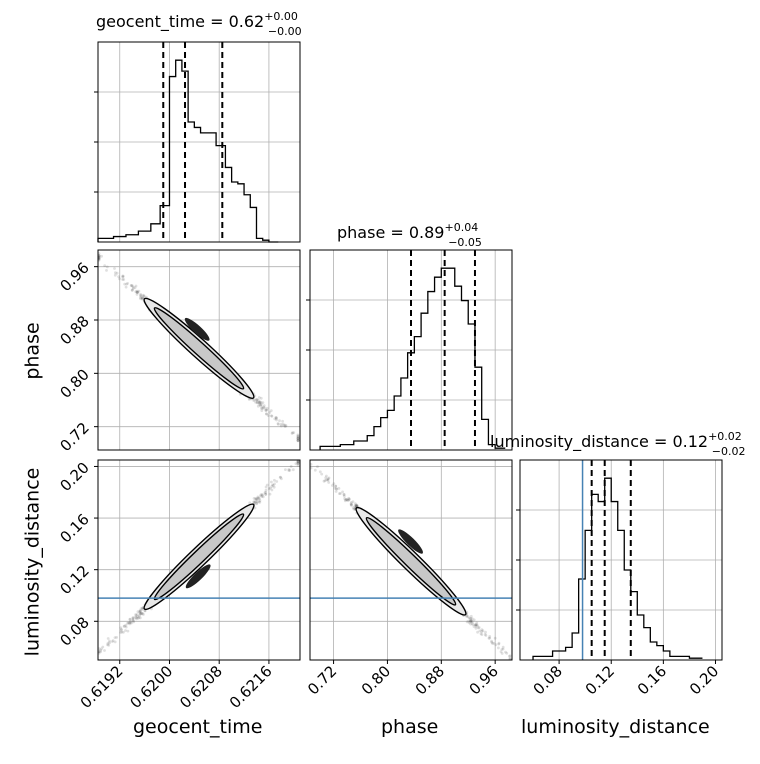 The image size is (760, 764). Describe the element at coordinates (74, 277) in the screenshot. I see `y-tick-label-phase: 0.96` at that location.